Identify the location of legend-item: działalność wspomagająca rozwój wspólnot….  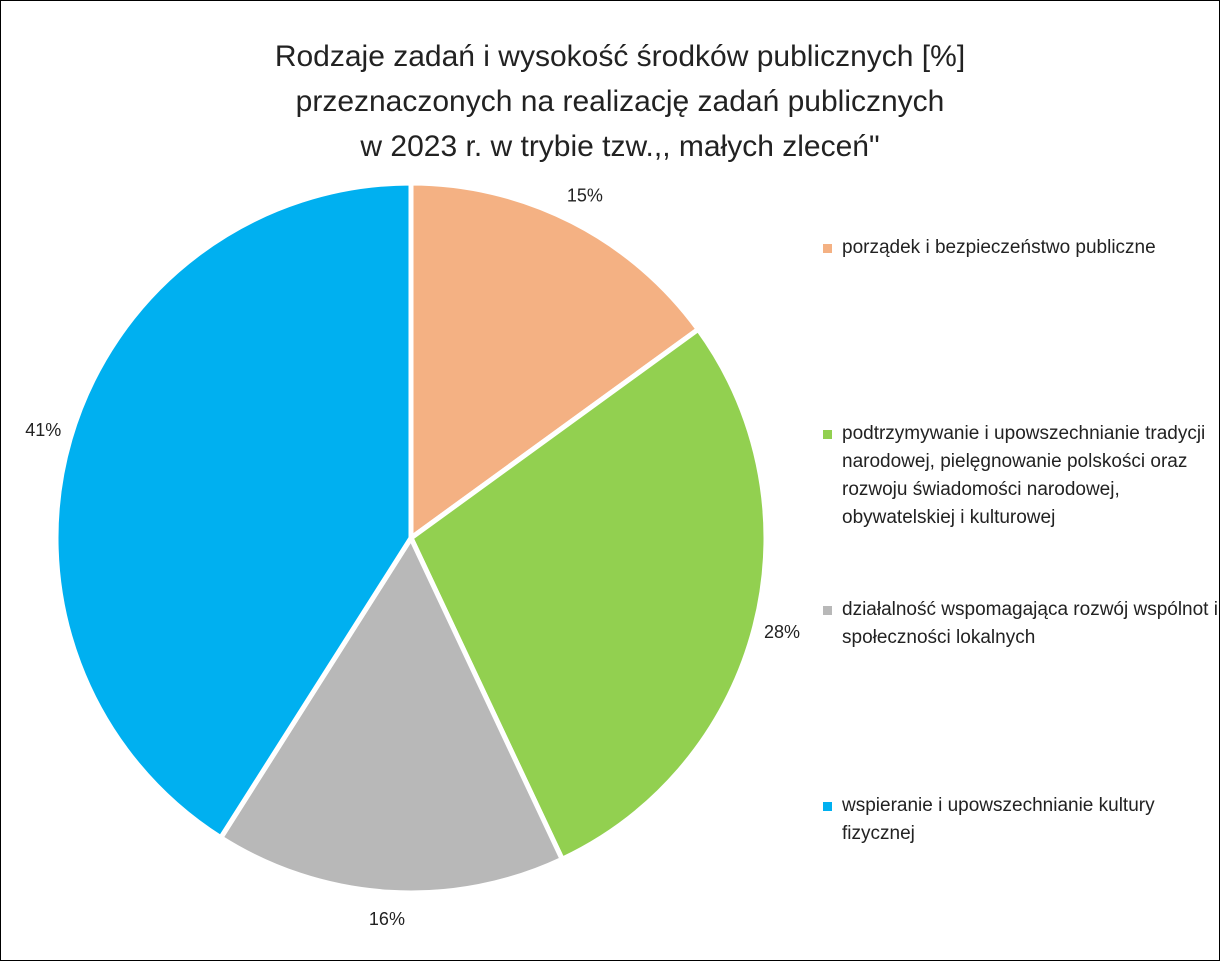
(1020, 624).